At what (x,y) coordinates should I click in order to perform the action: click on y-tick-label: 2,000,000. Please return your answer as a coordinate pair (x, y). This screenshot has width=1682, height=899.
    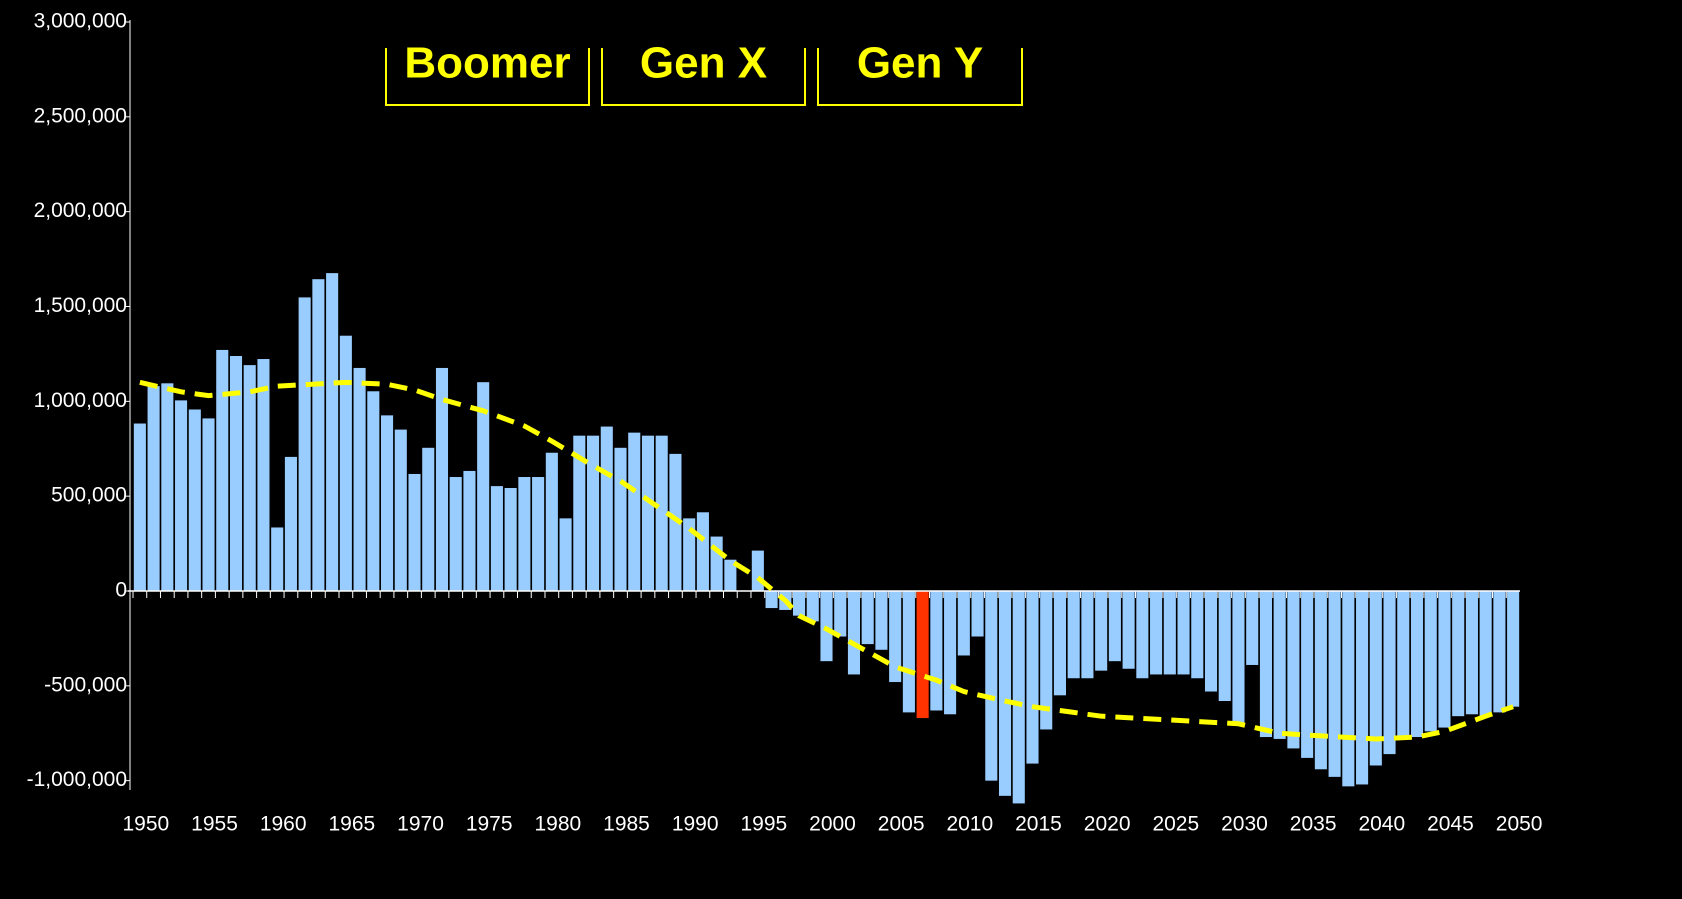
    Looking at the image, I should click on (80, 210).